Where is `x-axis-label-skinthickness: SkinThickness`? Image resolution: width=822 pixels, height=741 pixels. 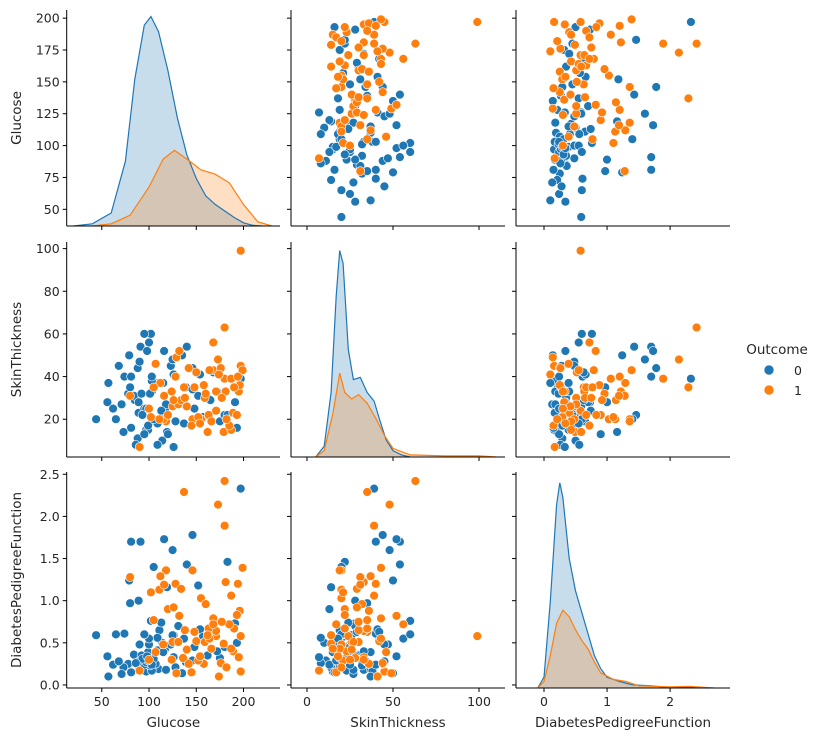
x-axis-label-skinthickness: SkinThickness is located at coordinates (397, 723).